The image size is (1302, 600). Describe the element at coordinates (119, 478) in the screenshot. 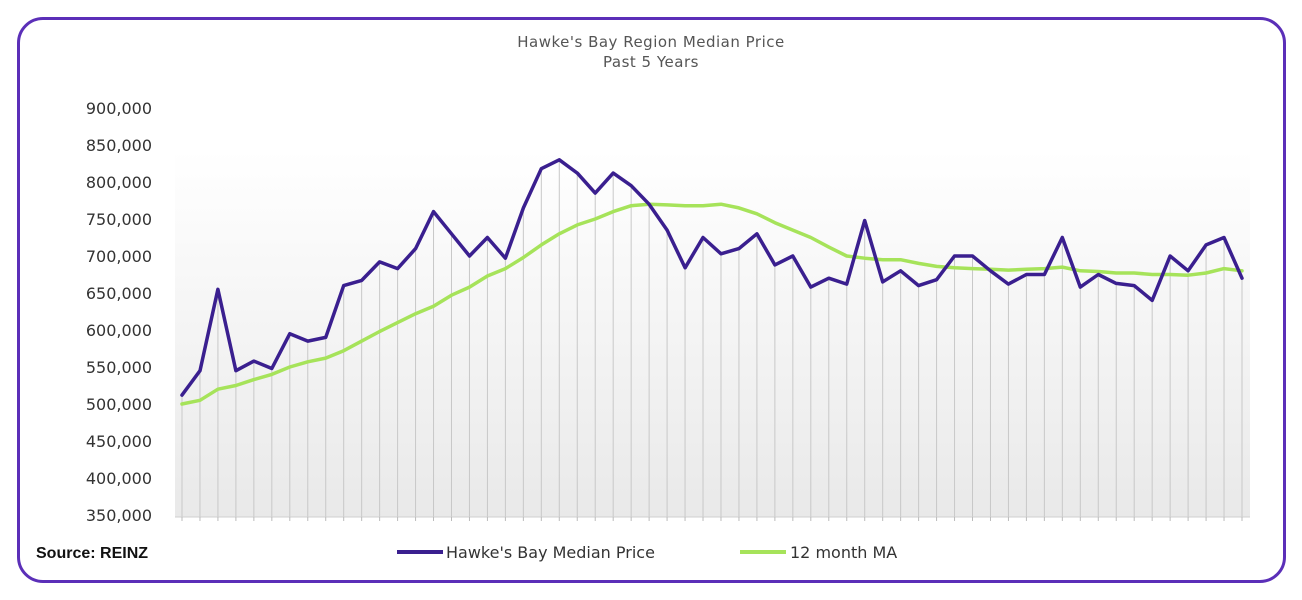

I see `y-tick-label: 400,000` at that location.